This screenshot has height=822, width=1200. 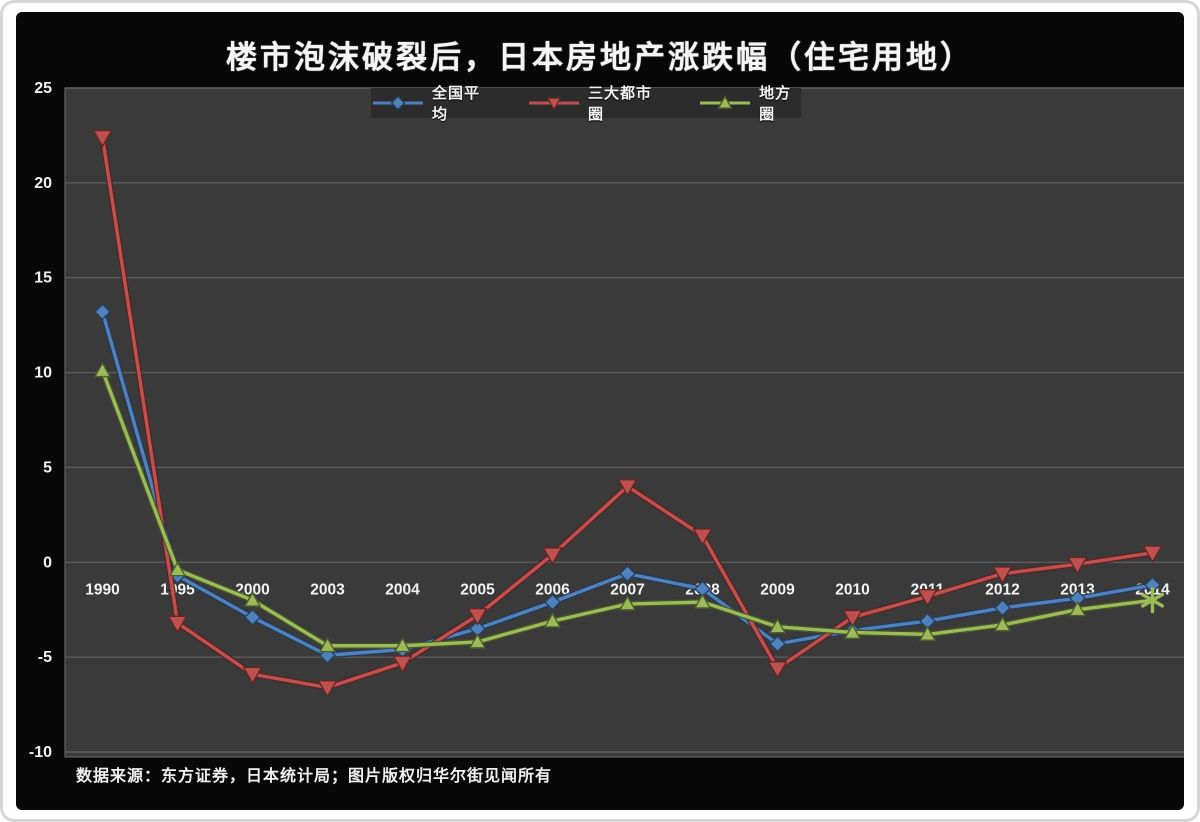 I want to click on x-tick-label: 2010, so click(x=852, y=589).